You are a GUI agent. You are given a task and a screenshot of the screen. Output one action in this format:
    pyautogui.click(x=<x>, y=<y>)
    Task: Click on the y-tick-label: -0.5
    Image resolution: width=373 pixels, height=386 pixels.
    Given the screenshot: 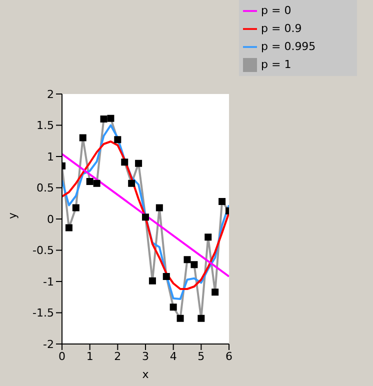 What is the action you would take?
    pyautogui.click(x=43, y=251)
    